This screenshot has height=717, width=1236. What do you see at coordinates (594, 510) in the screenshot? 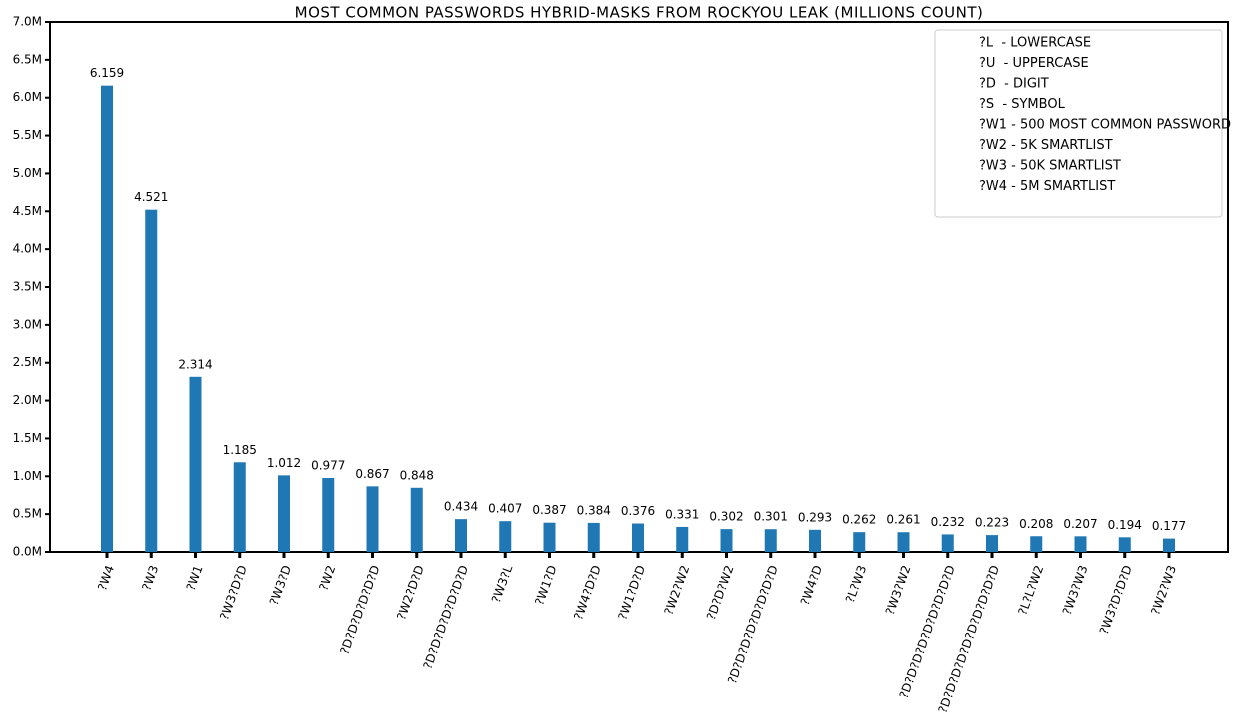
I see `value-label: 0.384` at bounding box center [594, 510].